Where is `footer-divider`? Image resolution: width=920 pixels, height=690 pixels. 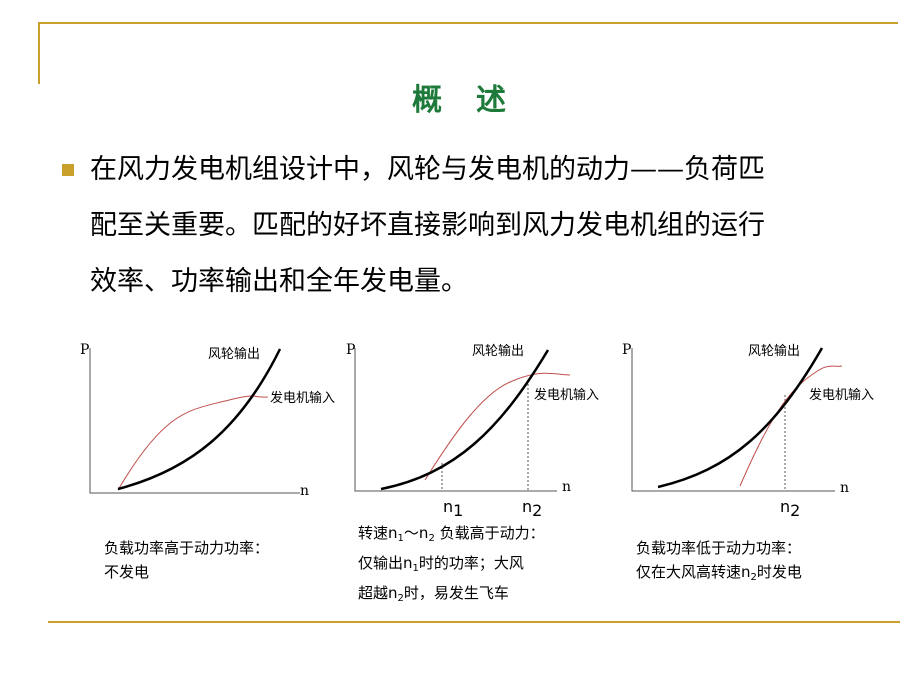 footer-divider is located at coordinates (474, 622).